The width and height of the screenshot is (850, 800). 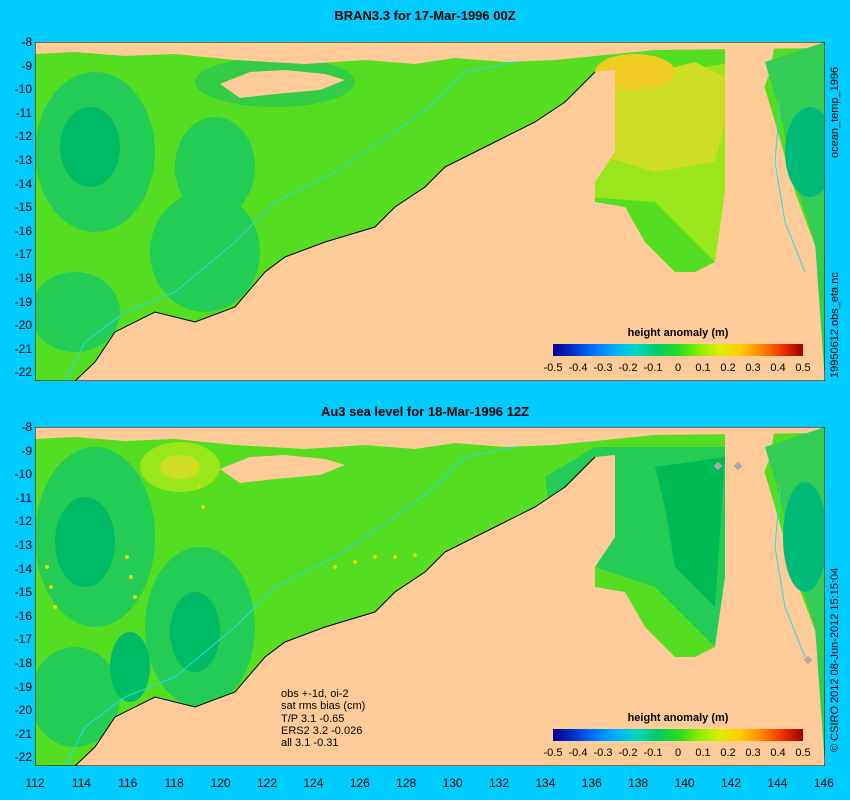 I want to click on stats-line: all 3.1 -0.31, so click(x=310, y=743).